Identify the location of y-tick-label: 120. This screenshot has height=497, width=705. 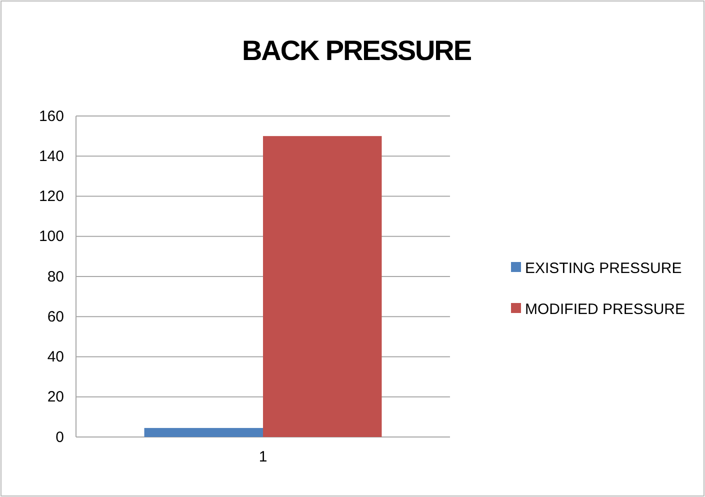
(51, 197).